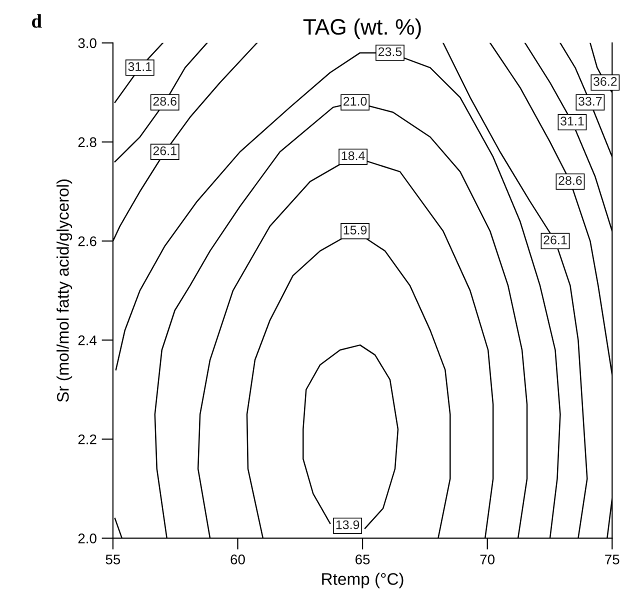 The image size is (624, 613). Describe the element at coordinates (87, 539) in the screenshot. I see `y-tick-label: 2.0` at that location.